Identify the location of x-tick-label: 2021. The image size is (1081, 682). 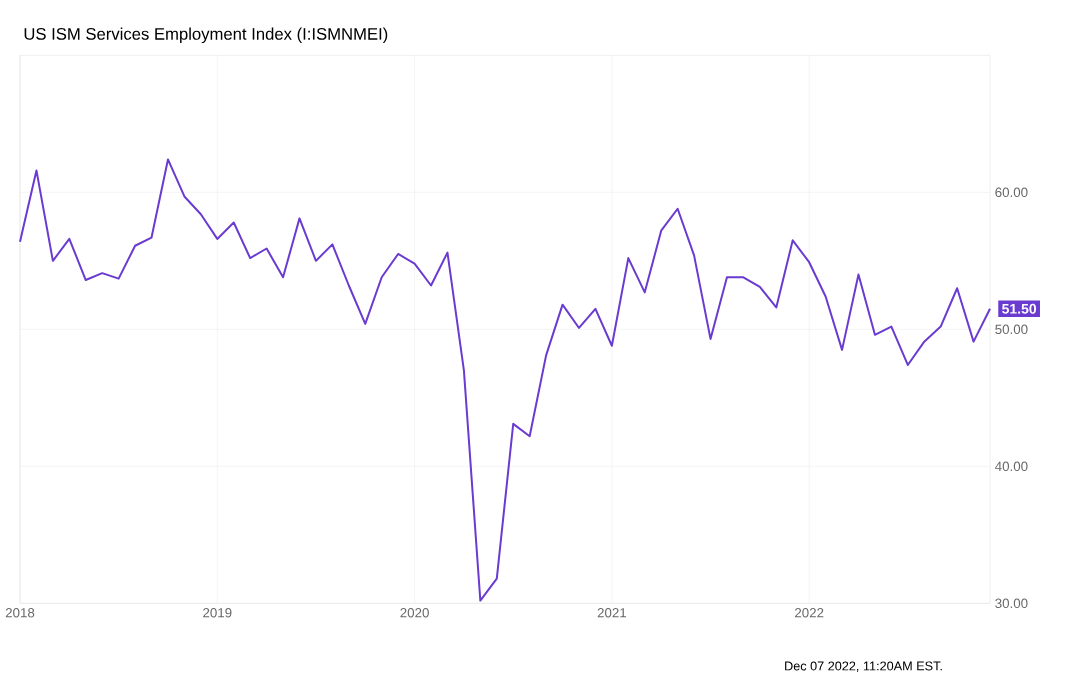
(612, 613).